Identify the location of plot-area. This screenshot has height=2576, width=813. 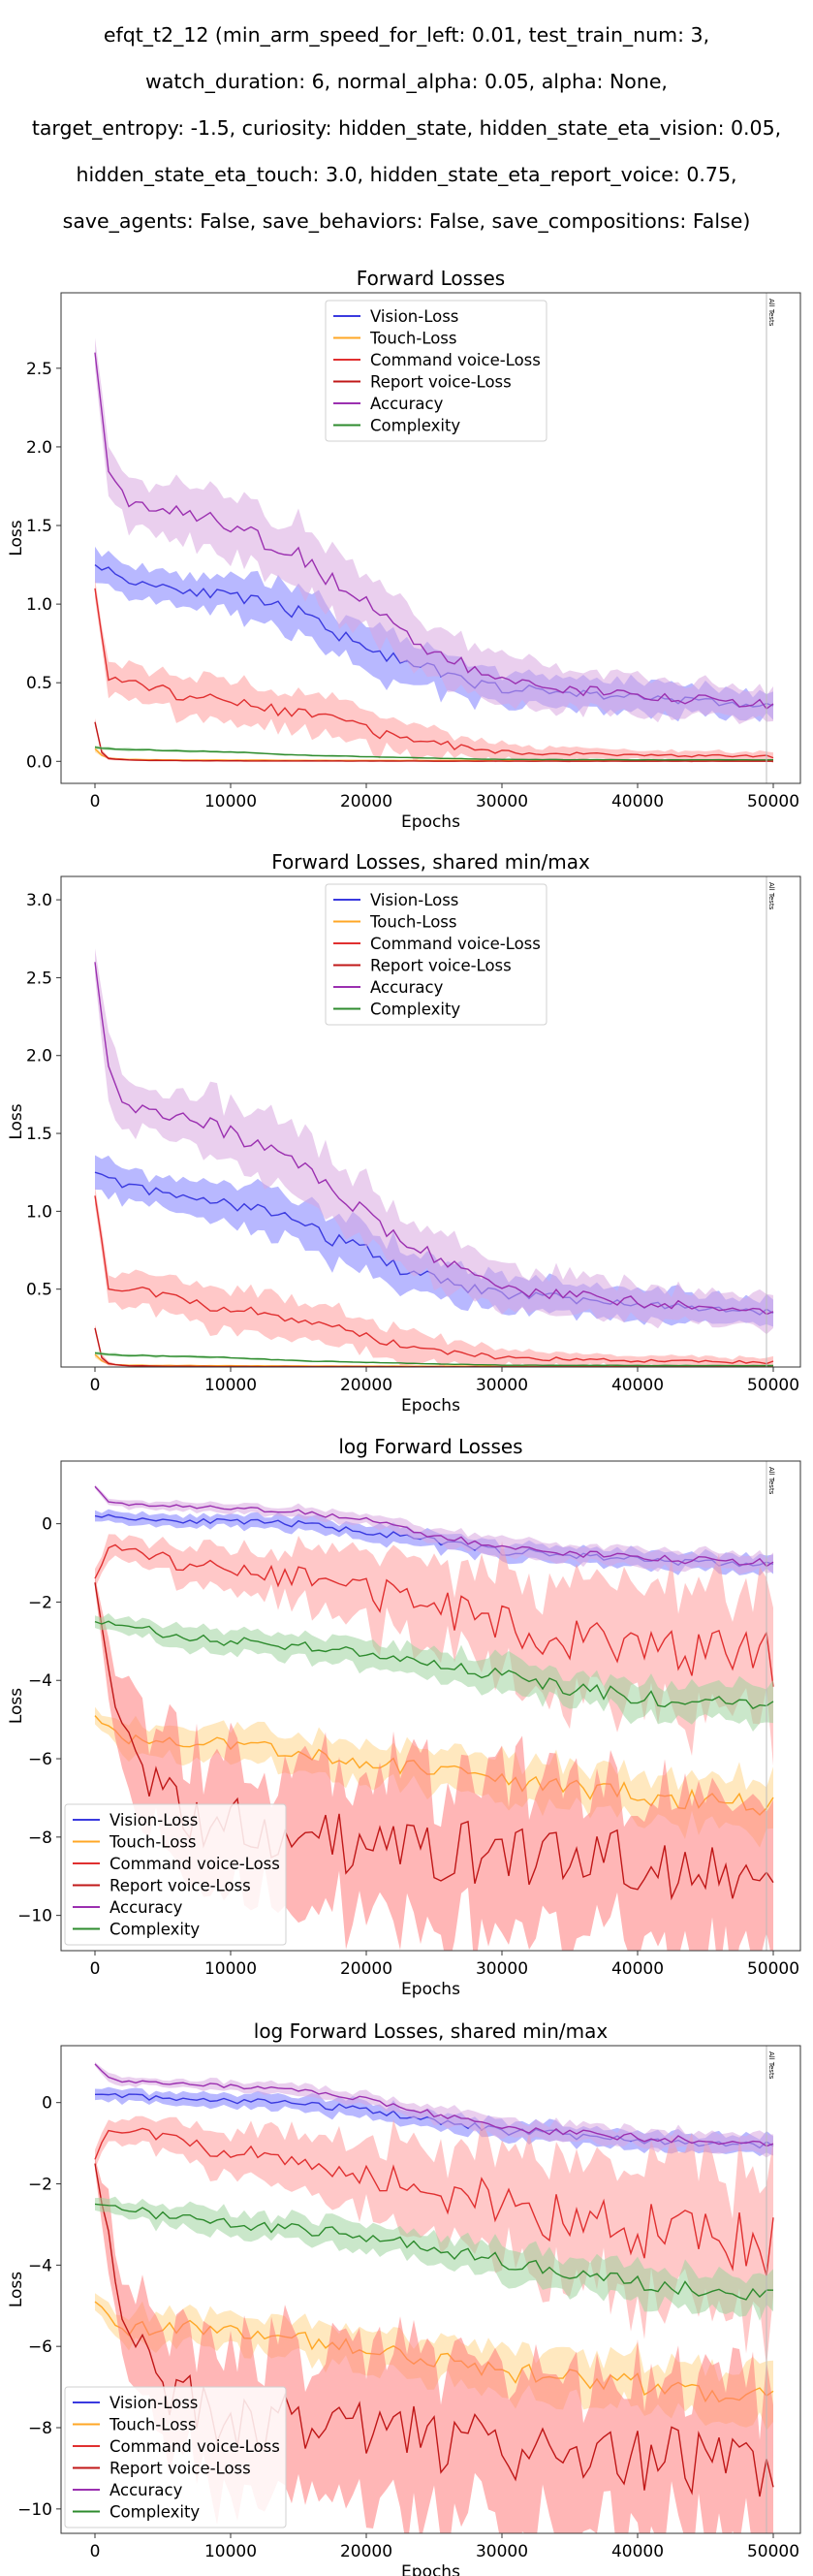
(434, 1157).